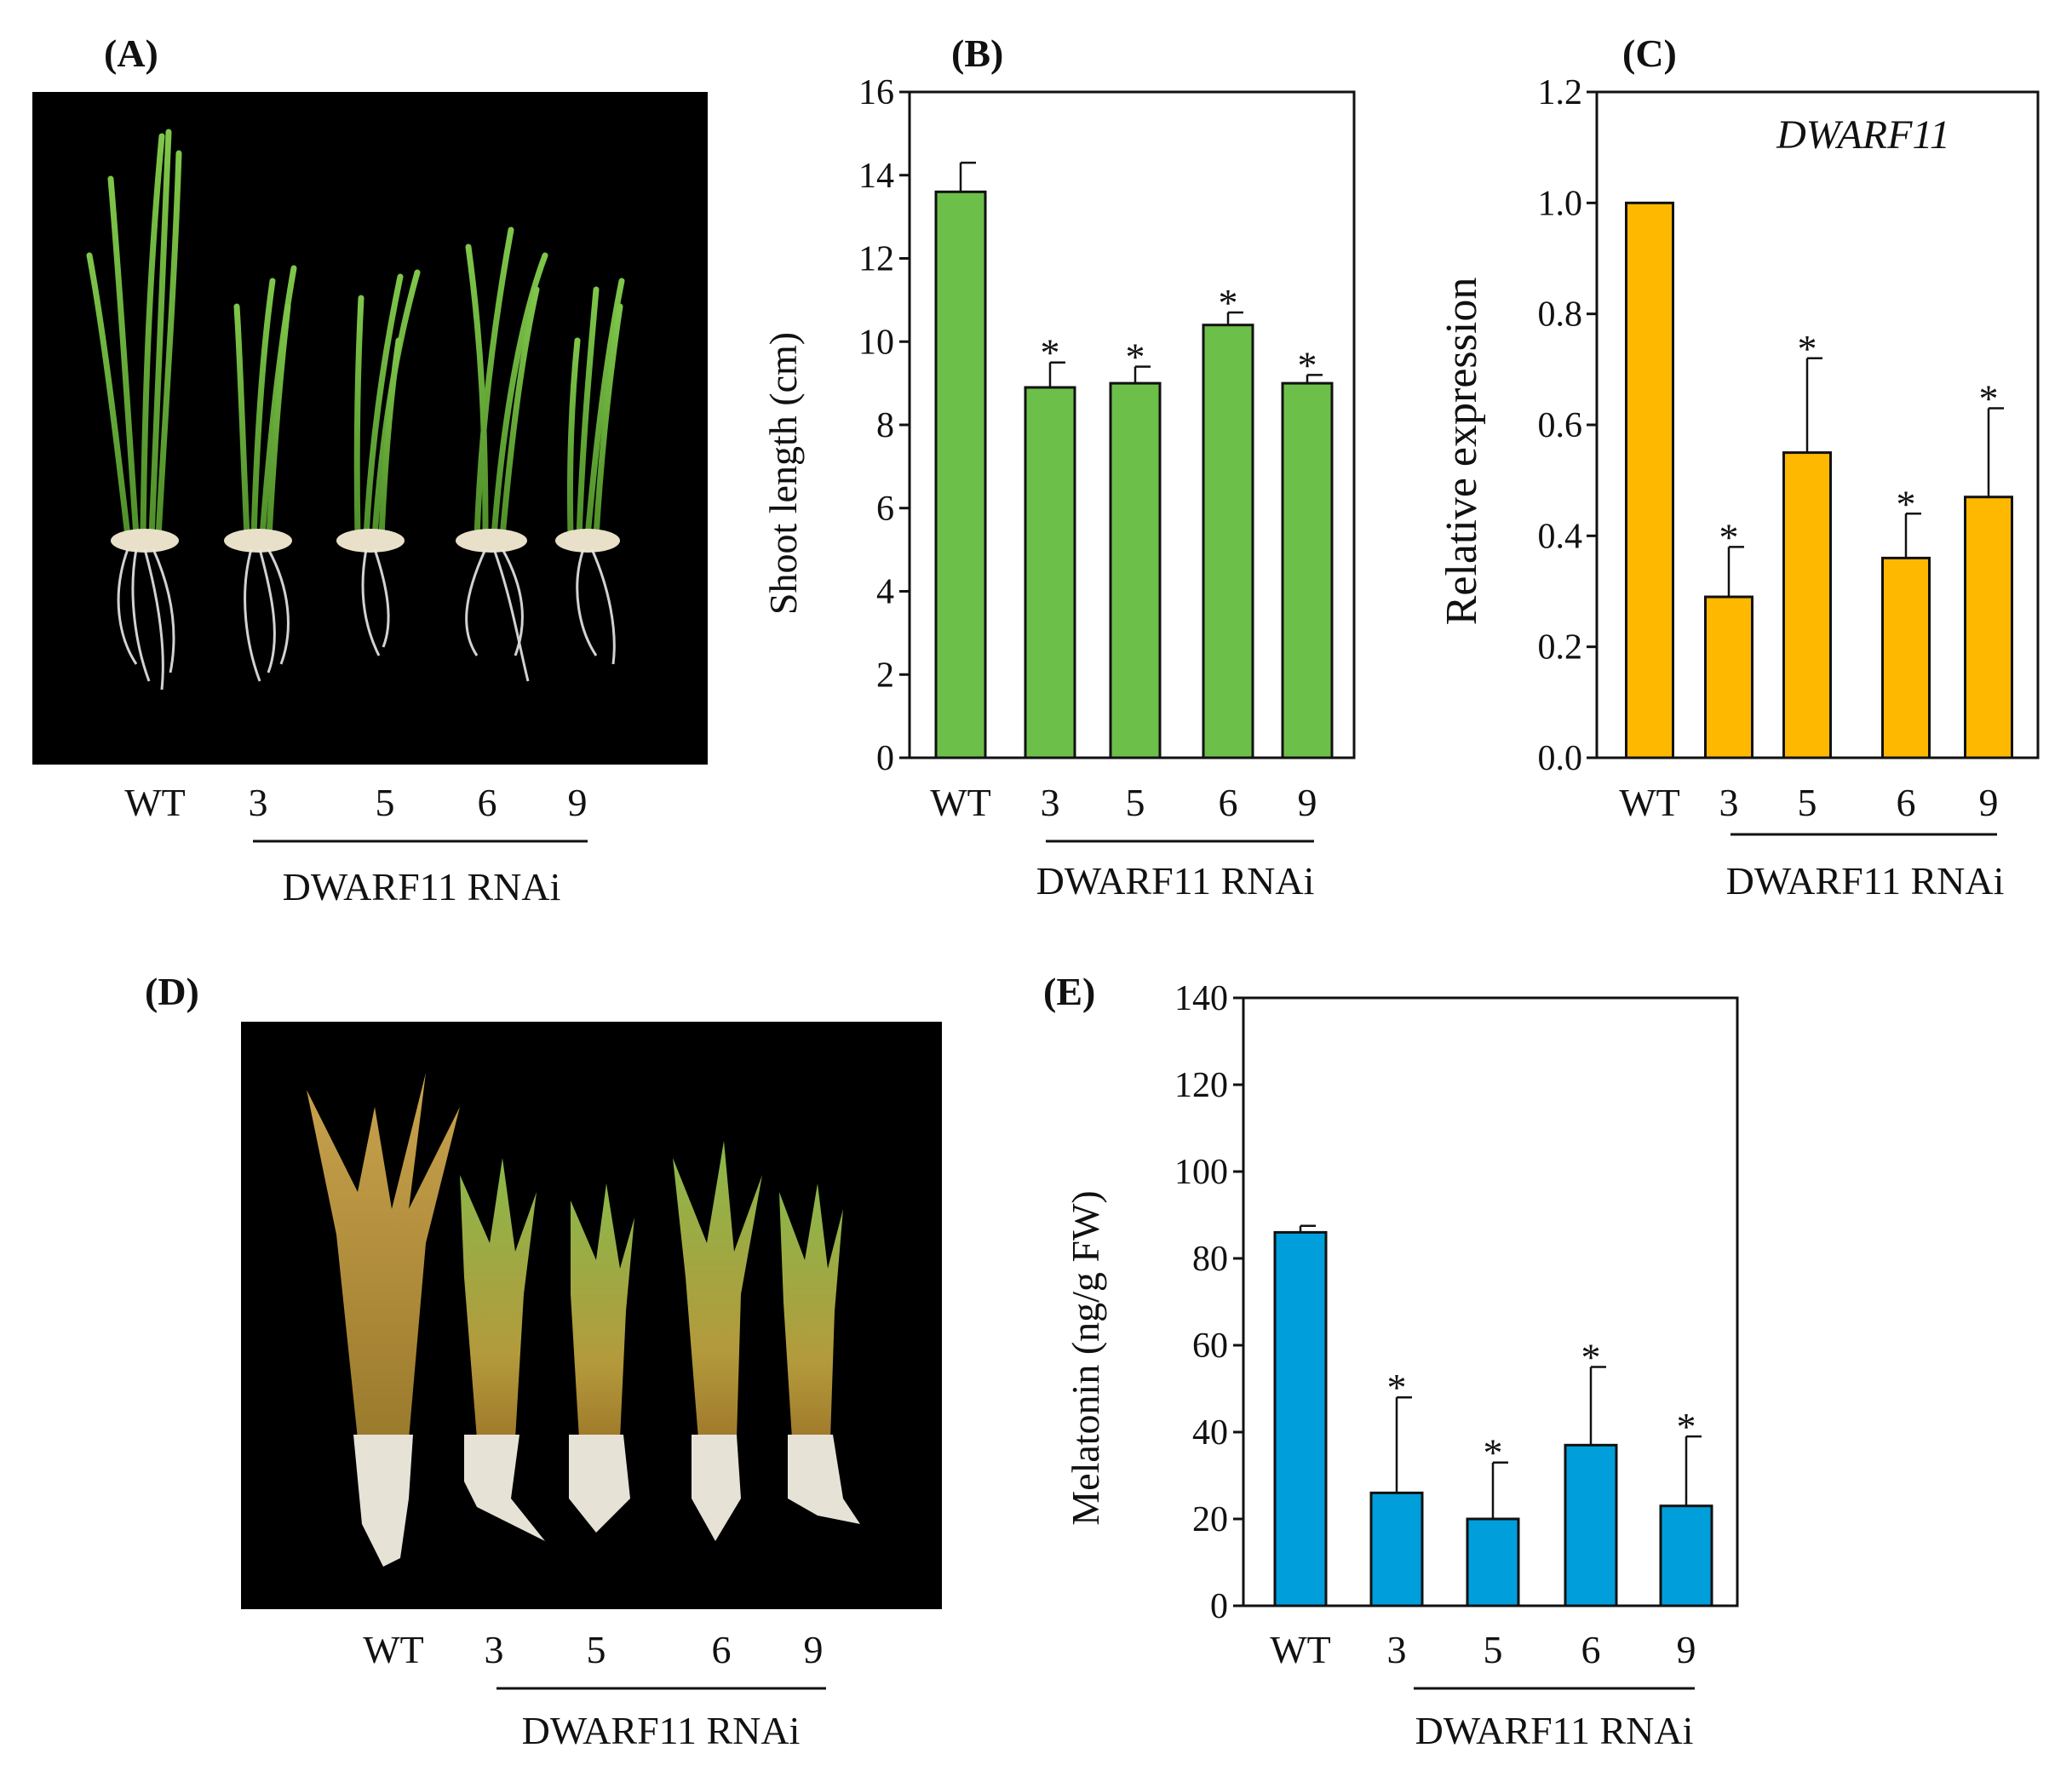 Image resolution: width=2072 pixels, height=1765 pixels. I want to click on chart-c-title: DWARF11, so click(1863, 135).